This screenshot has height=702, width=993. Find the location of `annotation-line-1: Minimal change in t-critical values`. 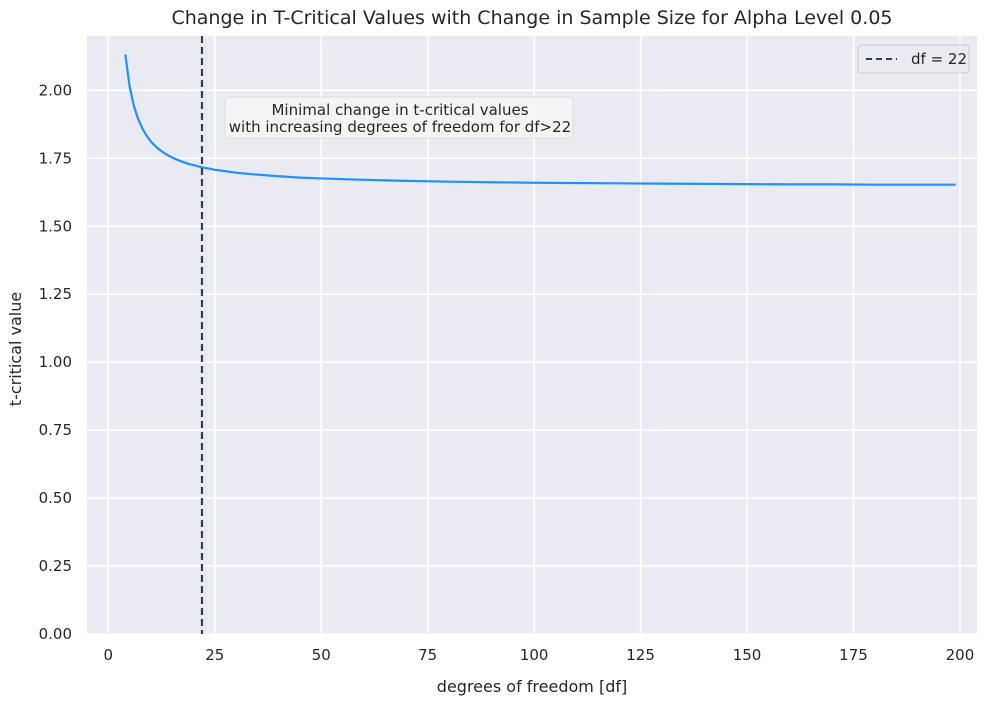

annotation-line-1: Minimal change in t-critical values is located at coordinates (399, 110).